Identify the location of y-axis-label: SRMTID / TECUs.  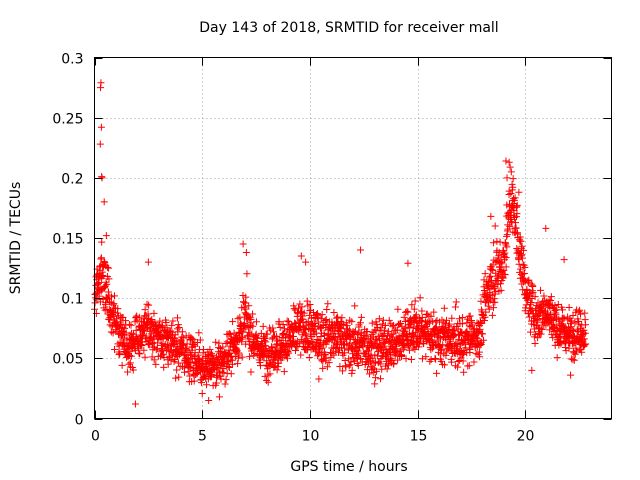
(16, 238).